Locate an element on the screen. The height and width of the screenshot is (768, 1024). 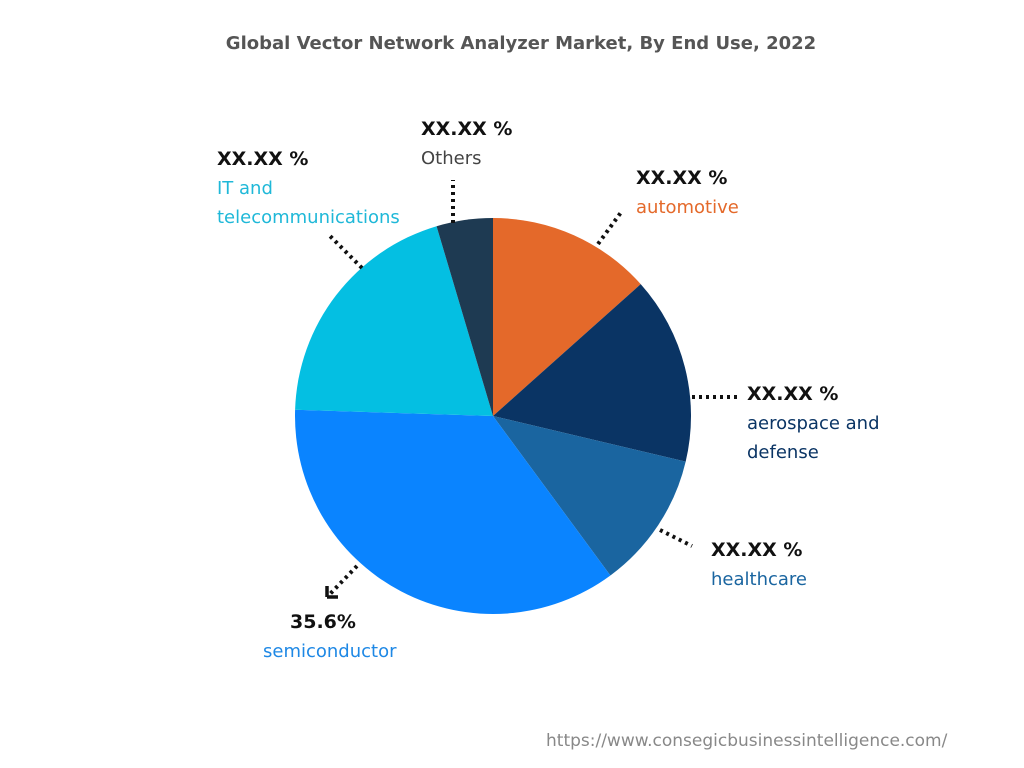
label-it-telecom: XX.XX % IT and telecommunications is located at coordinates (317, 188).